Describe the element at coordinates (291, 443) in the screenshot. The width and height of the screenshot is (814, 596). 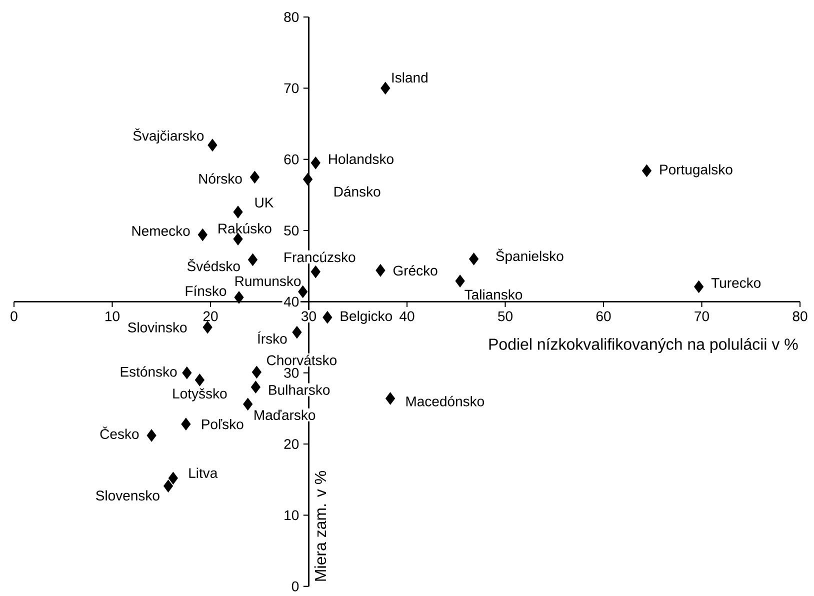
I see `y-tick-label: 20` at that location.